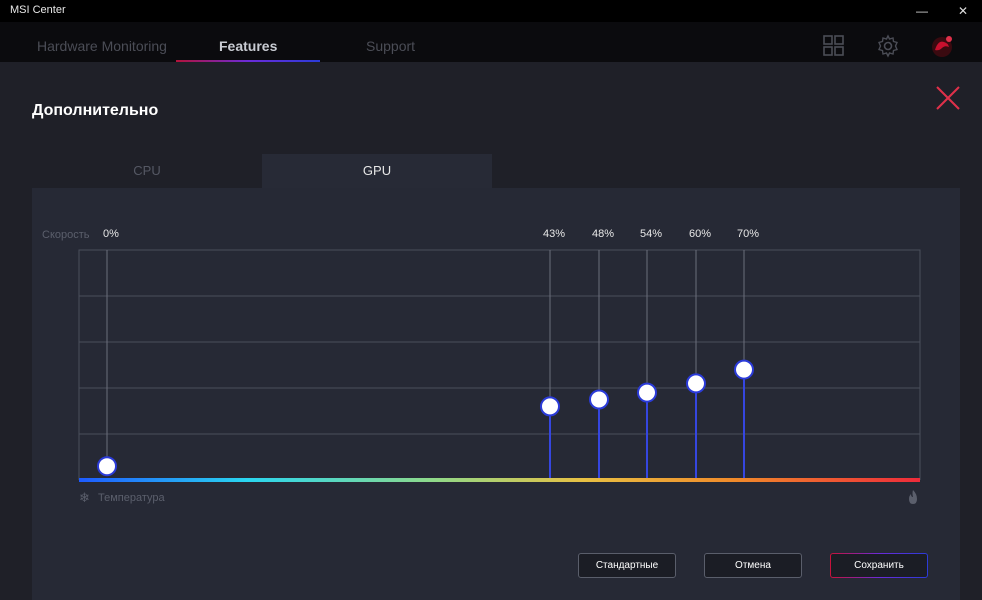 Image resolution: width=982 pixels, height=600 pixels. Describe the element at coordinates (499, 480) in the screenshot. I see `temperature-gradient-bar` at that location.